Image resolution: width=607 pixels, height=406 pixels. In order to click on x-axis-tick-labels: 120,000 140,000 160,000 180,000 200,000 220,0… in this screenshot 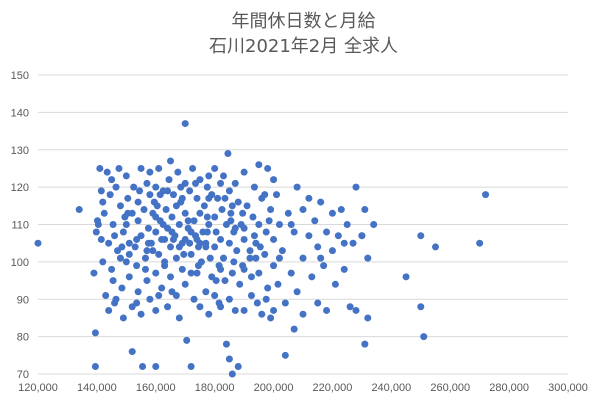, I will do `click(303, 388)`.